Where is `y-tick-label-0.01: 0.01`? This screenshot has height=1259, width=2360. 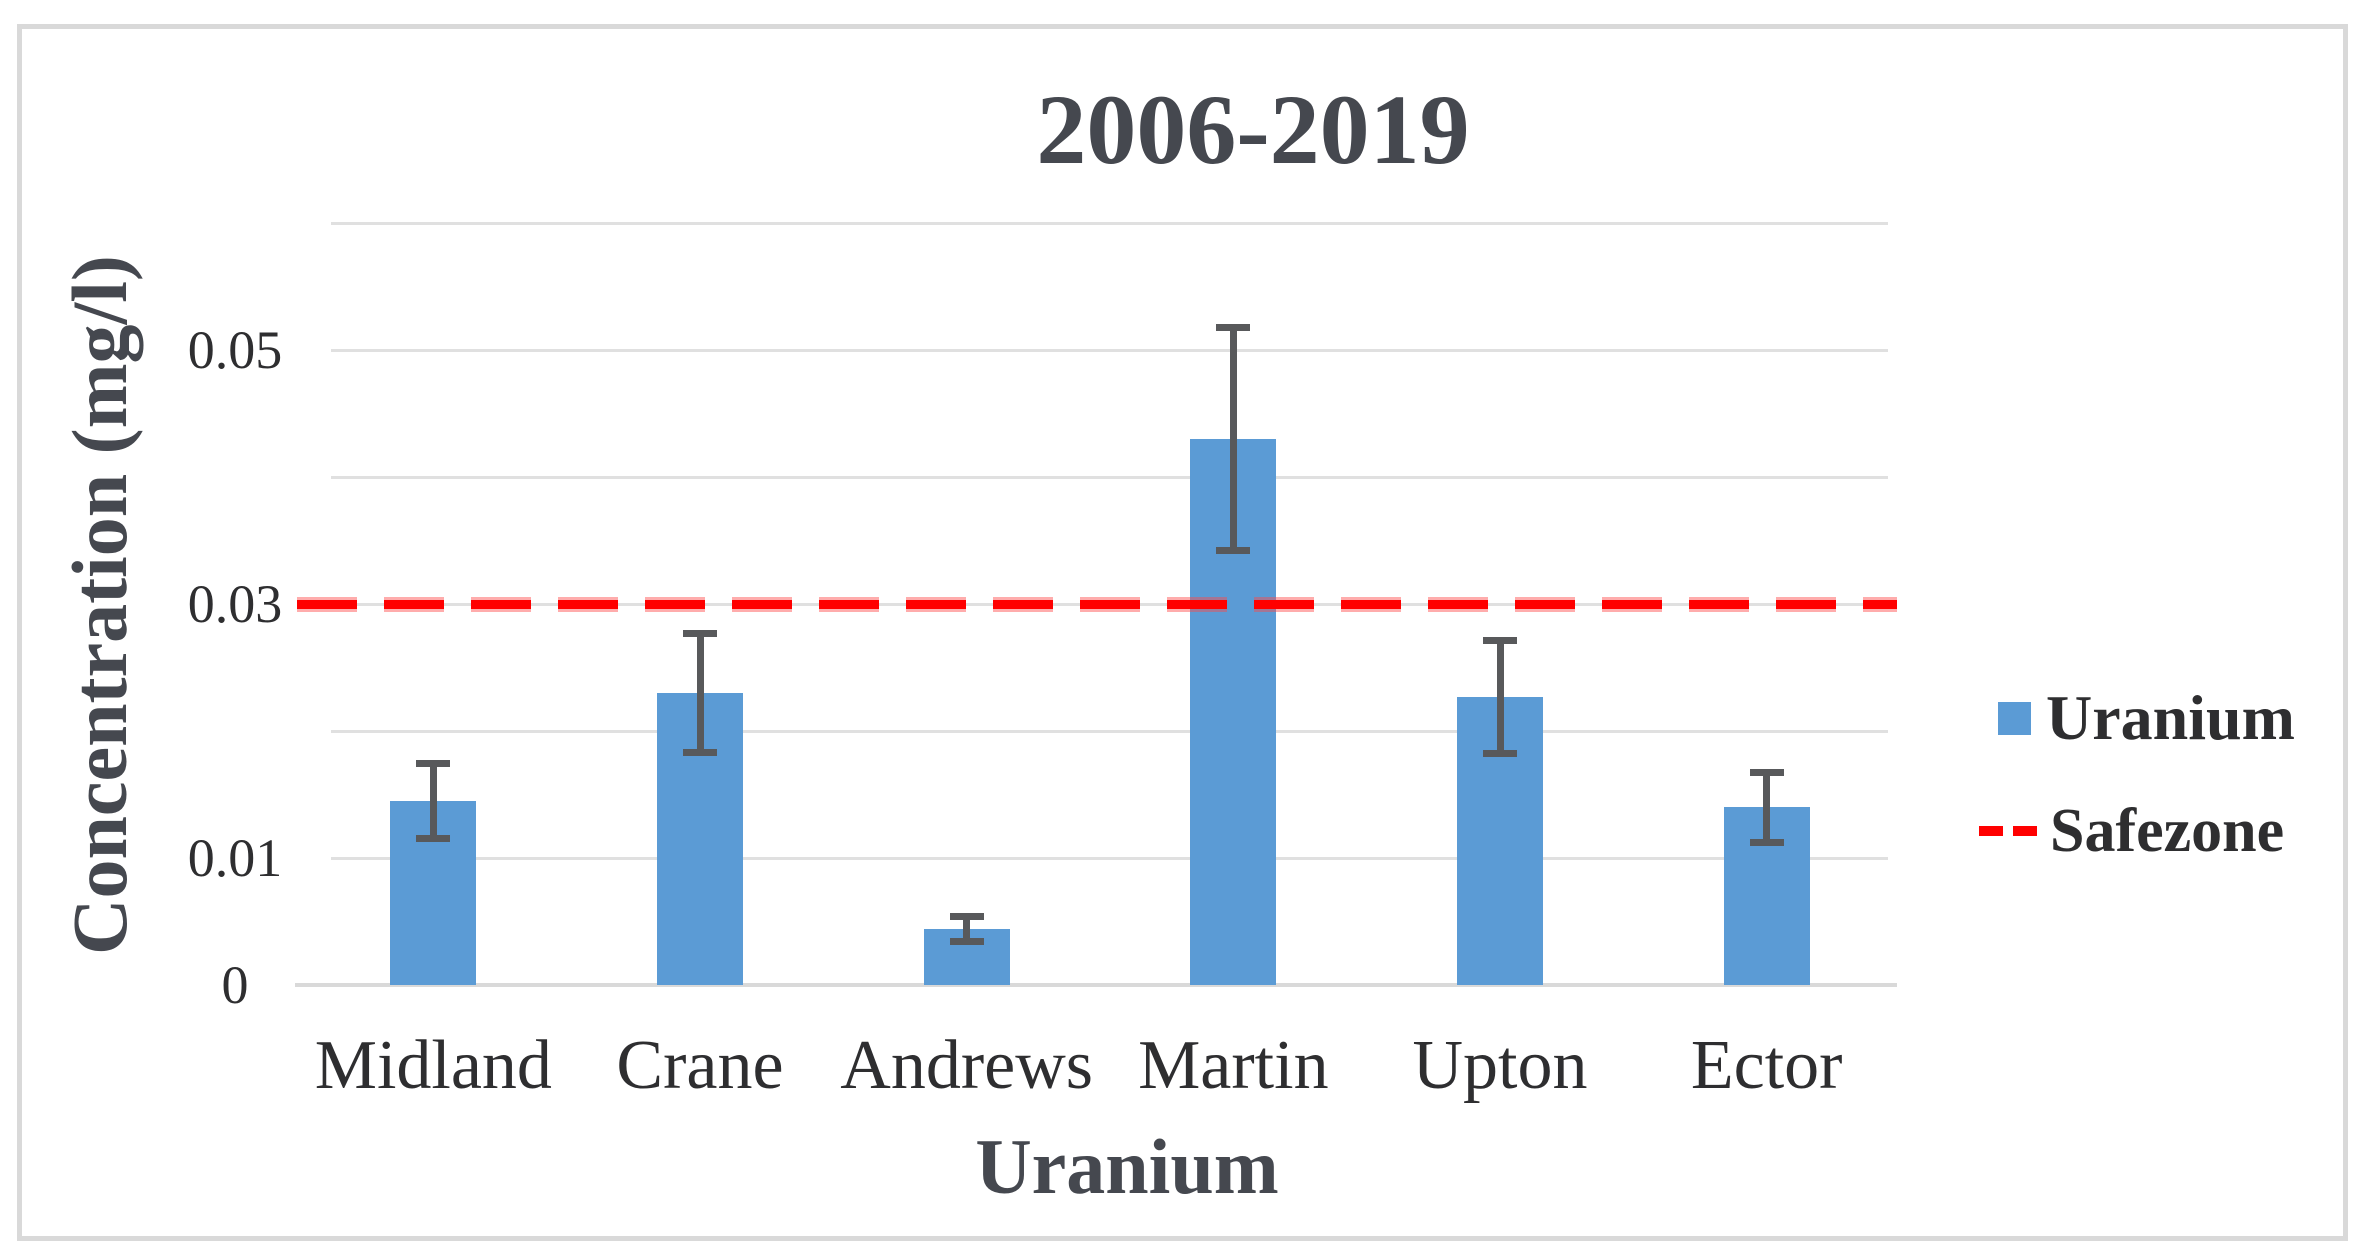 y-tick-label-0.01: 0.01 is located at coordinates (235, 858).